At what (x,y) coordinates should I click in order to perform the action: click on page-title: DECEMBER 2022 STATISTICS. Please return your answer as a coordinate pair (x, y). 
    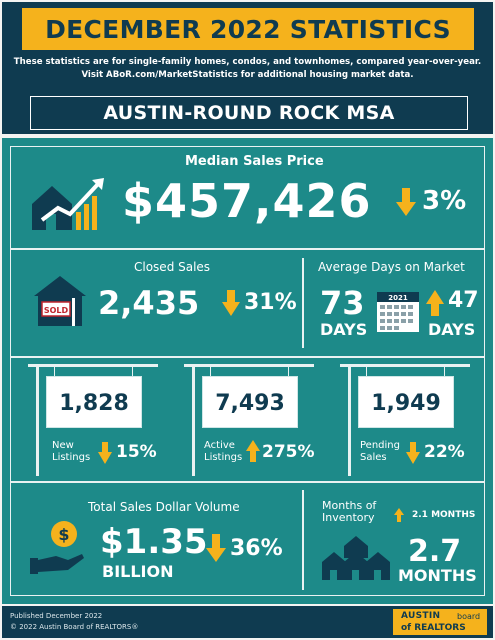
    Looking at the image, I should click on (248, 29).